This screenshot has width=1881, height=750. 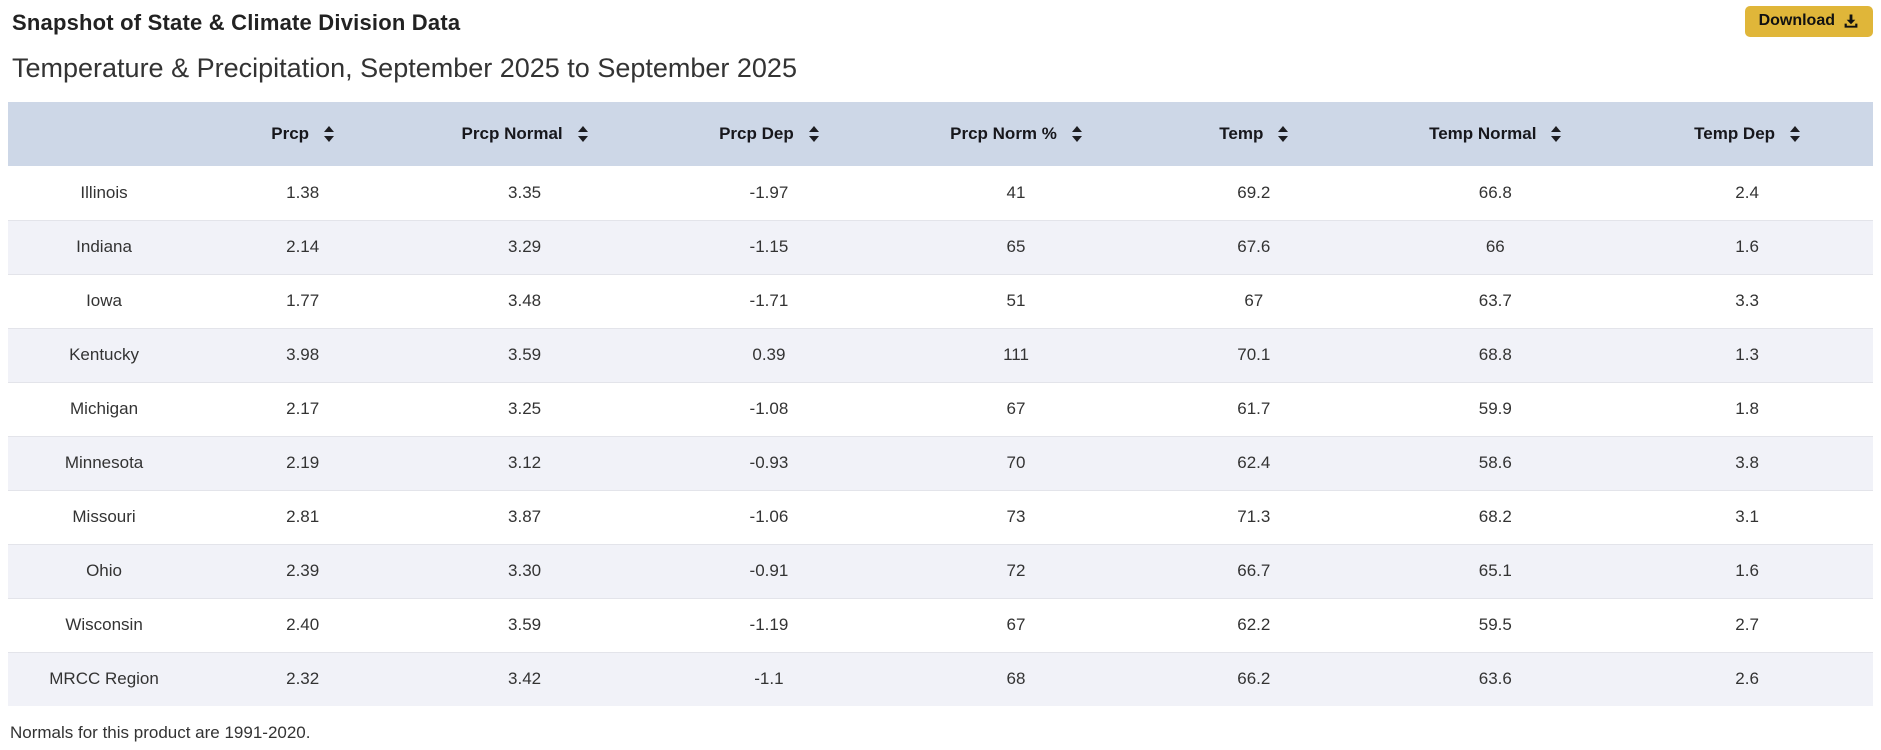 What do you see at coordinates (1254, 300) in the screenshot?
I see `value-cell-temp: 67` at bounding box center [1254, 300].